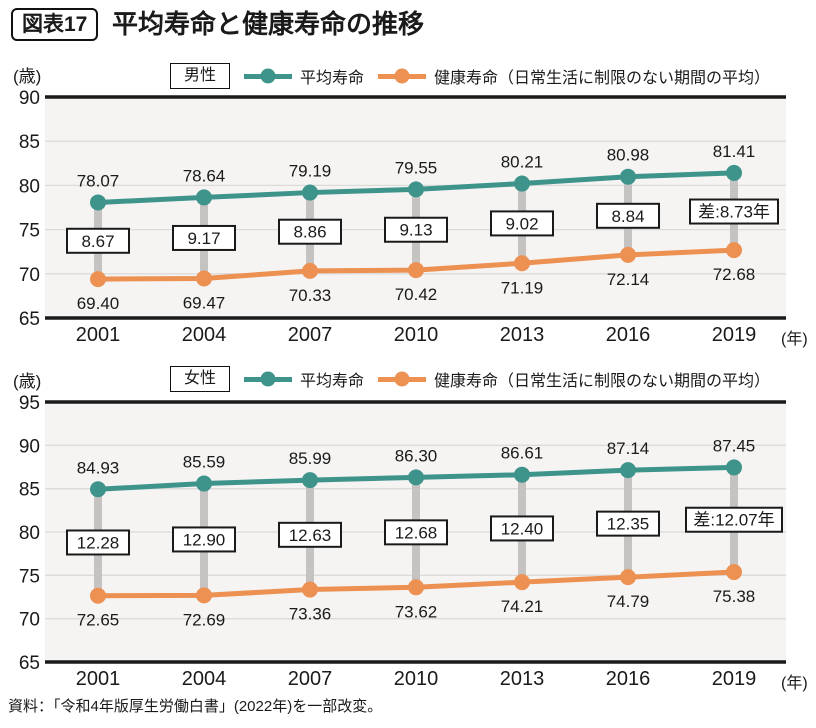  Describe the element at coordinates (628, 279) in the screenshot. I see `healthy-value-label: 72.14` at that location.